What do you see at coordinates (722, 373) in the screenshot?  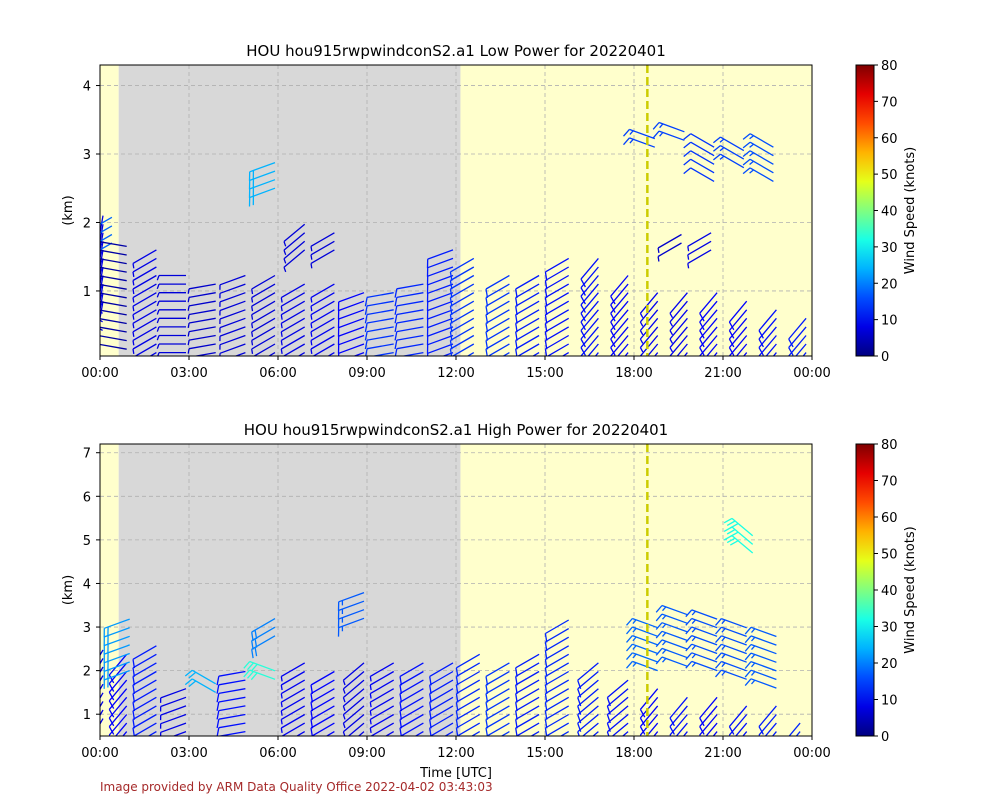 I see `x-tick-label: 21:00` at bounding box center [722, 373].